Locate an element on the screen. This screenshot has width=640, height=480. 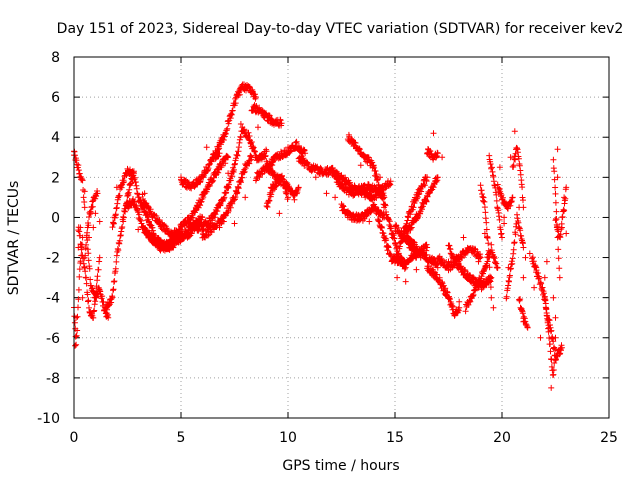
y-tick-label: -6 is located at coordinates (53, 339).